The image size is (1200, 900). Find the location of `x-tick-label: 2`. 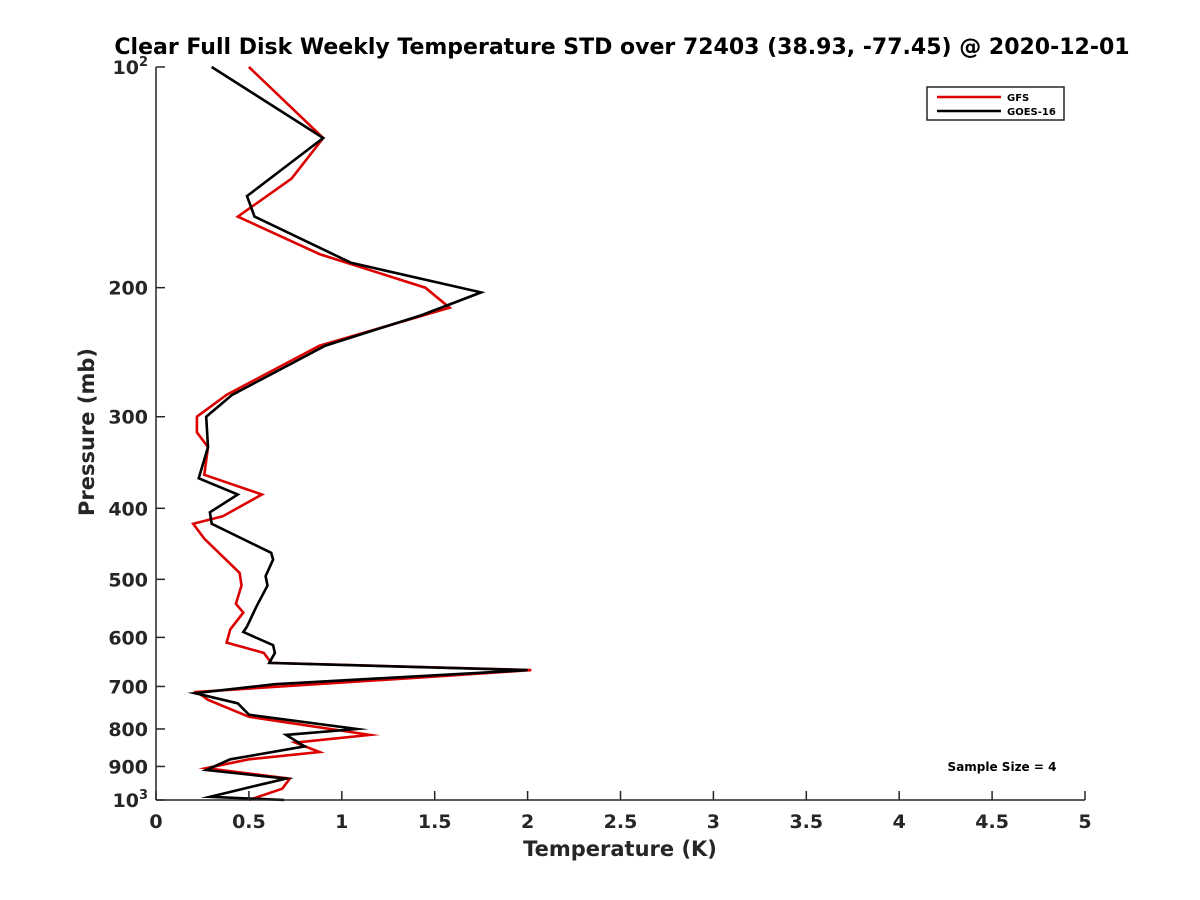

x-tick-label: 2 is located at coordinates (527, 822).